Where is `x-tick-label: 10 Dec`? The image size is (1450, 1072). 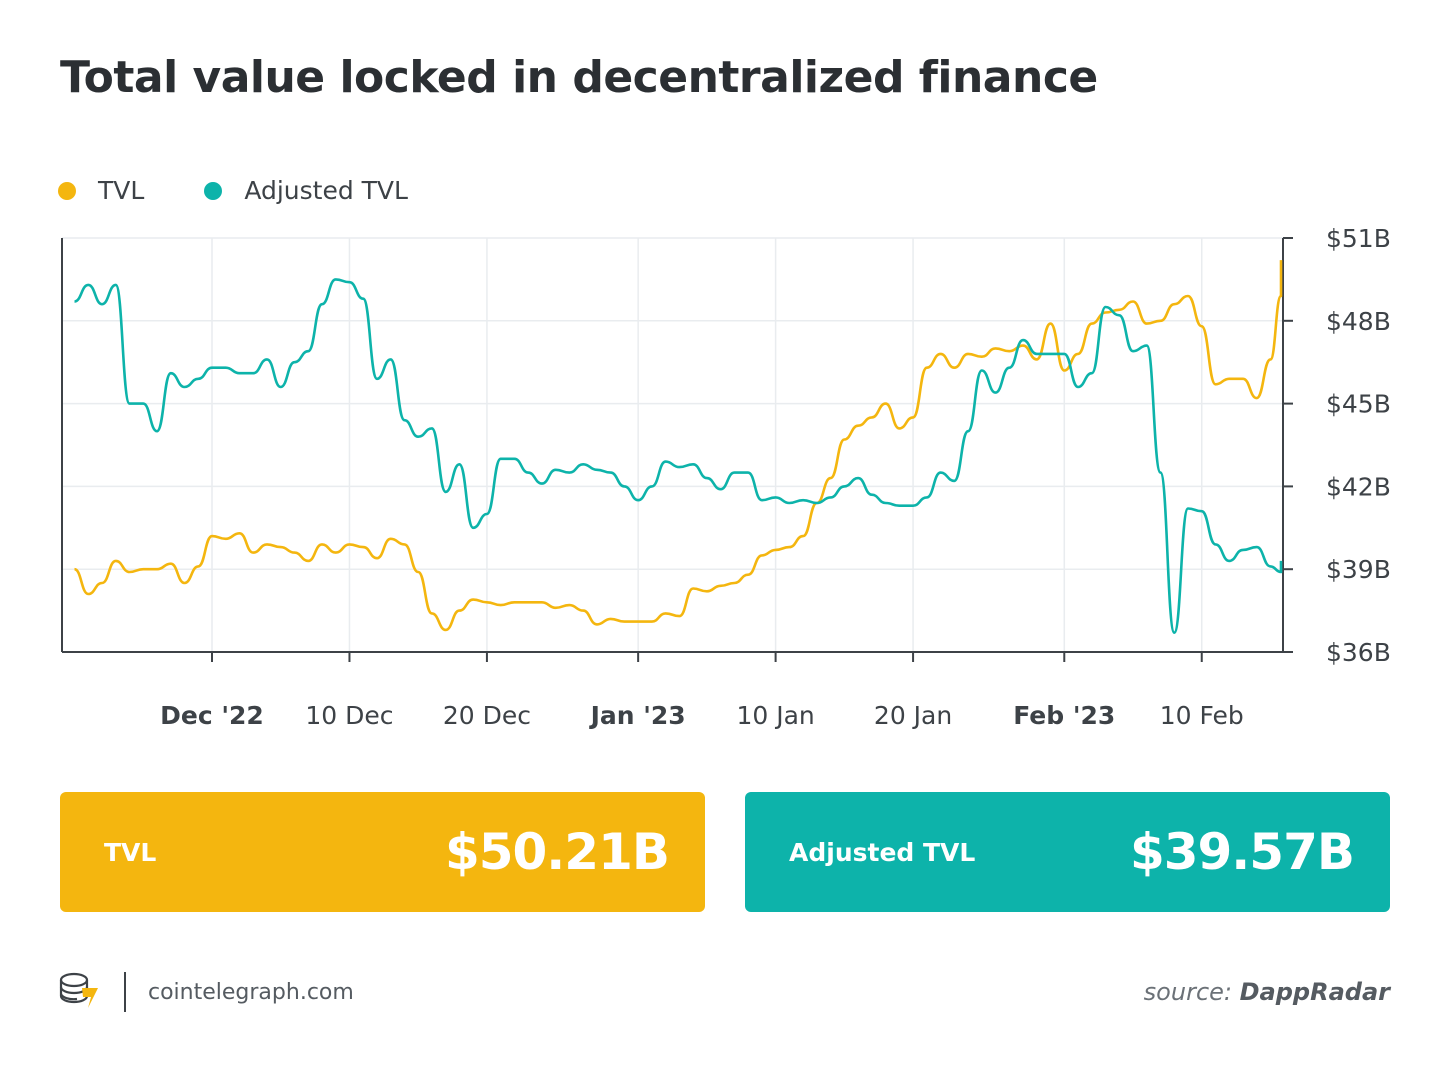 x-tick-label: 10 Dec is located at coordinates (349, 715).